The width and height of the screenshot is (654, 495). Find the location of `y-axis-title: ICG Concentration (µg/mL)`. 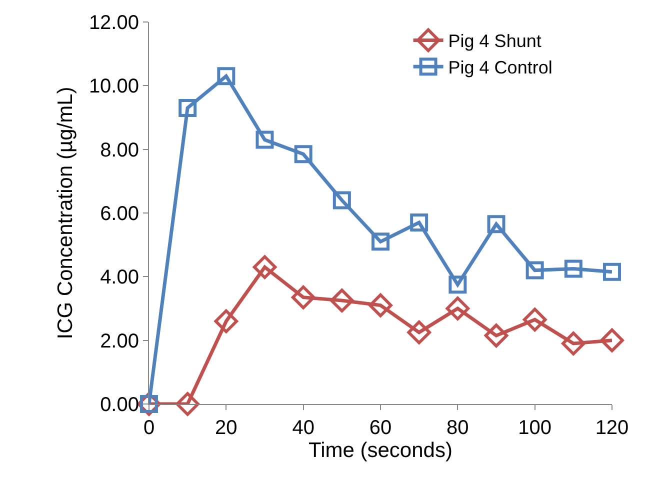

y-axis-title: ICG Concentration (µg/mL) is located at coordinates (66, 213).